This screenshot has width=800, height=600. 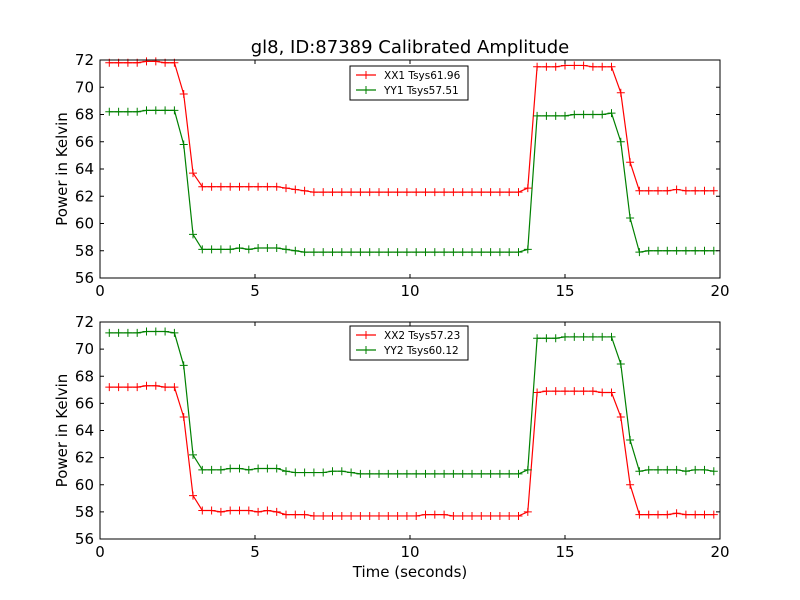 What do you see at coordinates (84, 169) in the screenshot?
I see `y-tick-label: 64` at bounding box center [84, 169].